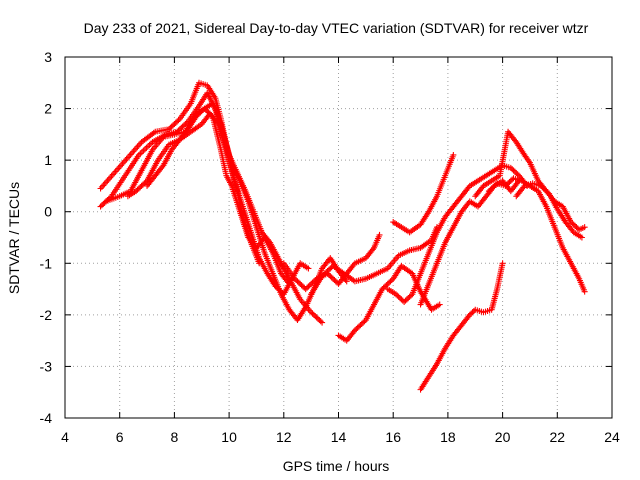 Image resolution: width=640 pixels, height=480 pixels. What do you see at coordinates (48, 160) in the screenshot?
I see `y-tick-label: 1` at bounding box center [48, 160].